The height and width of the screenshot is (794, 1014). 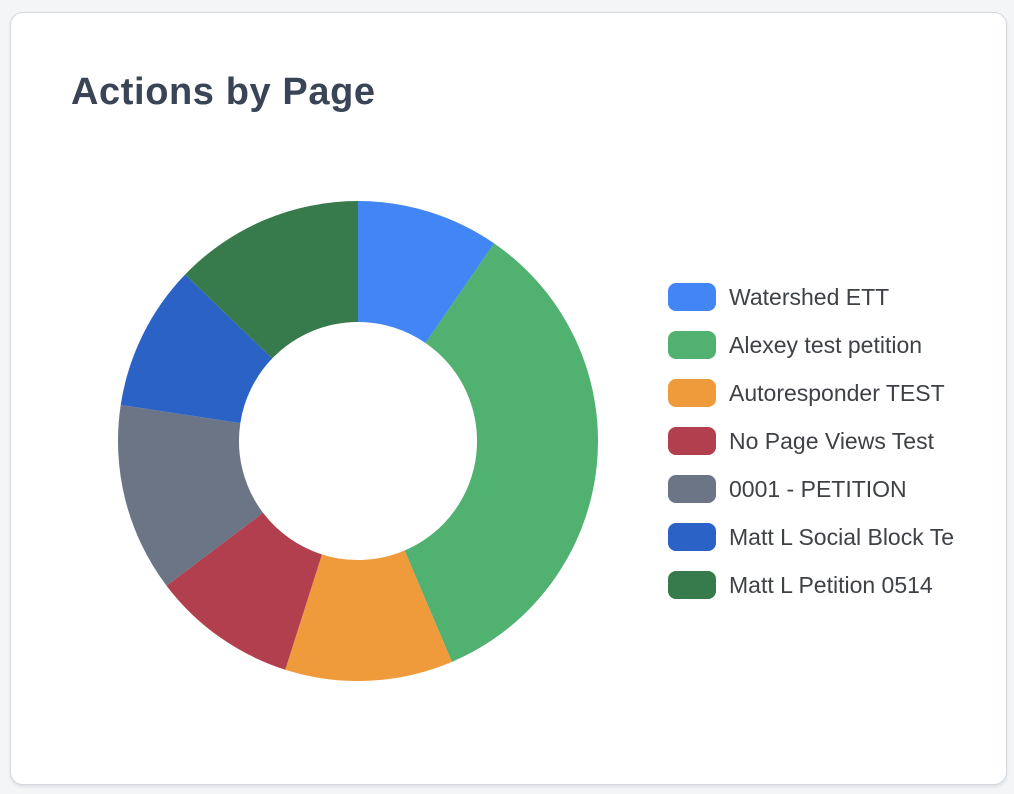 I want to click on legend-item: Watershed ETT, so click(x=837, y=297).